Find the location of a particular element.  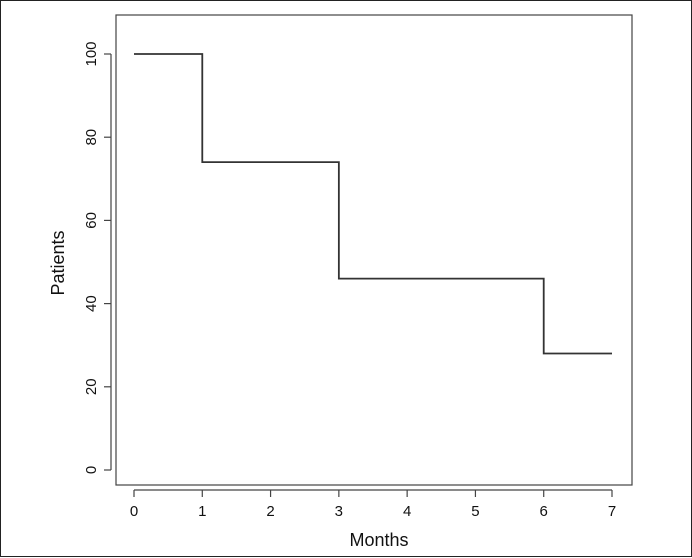

x-axis-label: Months is located at coordinates (378, 540).